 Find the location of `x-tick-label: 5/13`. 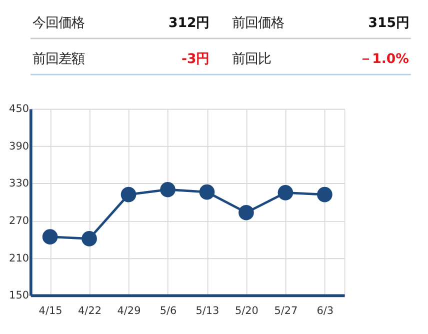

x-tick-label: 5/13 is located at coordinates (208, 310).